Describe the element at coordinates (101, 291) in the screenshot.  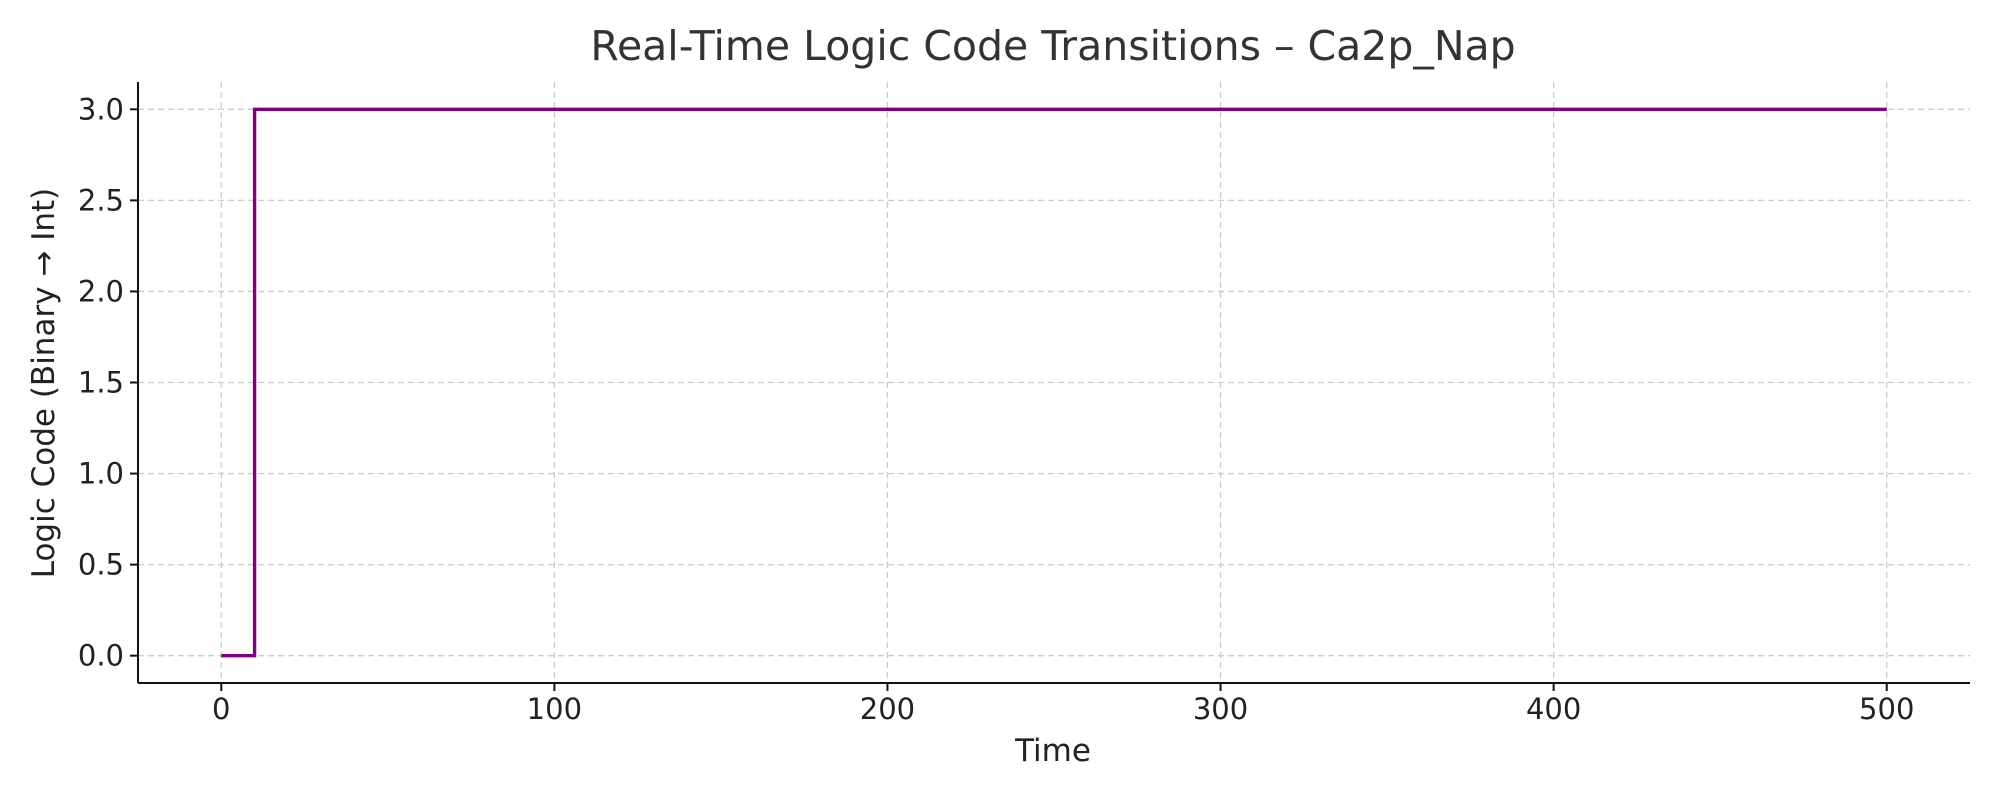
I see `y-tick-label: 2.0` at that location.